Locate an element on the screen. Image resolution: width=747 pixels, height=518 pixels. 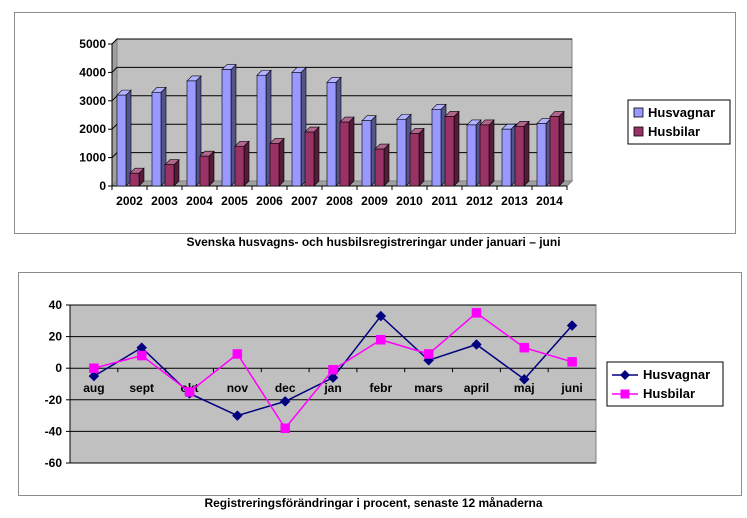
point-husbilar-febr is located at coordinates (381, 340).